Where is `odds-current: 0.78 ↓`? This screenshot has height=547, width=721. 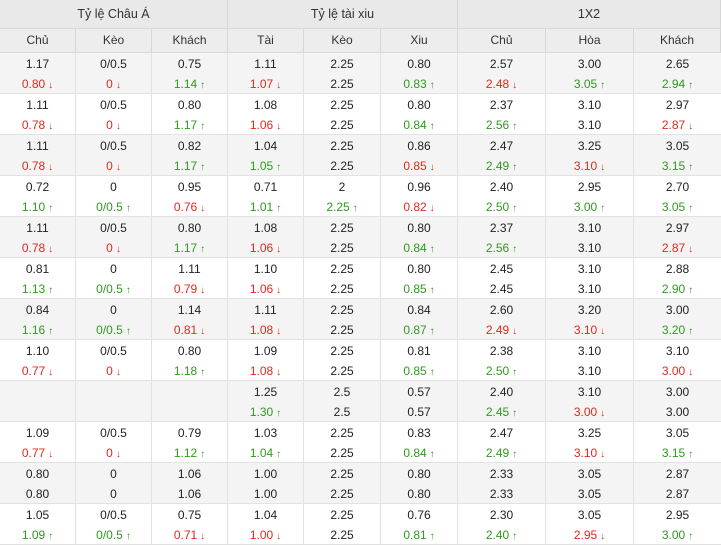
odds-current: 0.78 ↓ is located at coordinates (37, 248).